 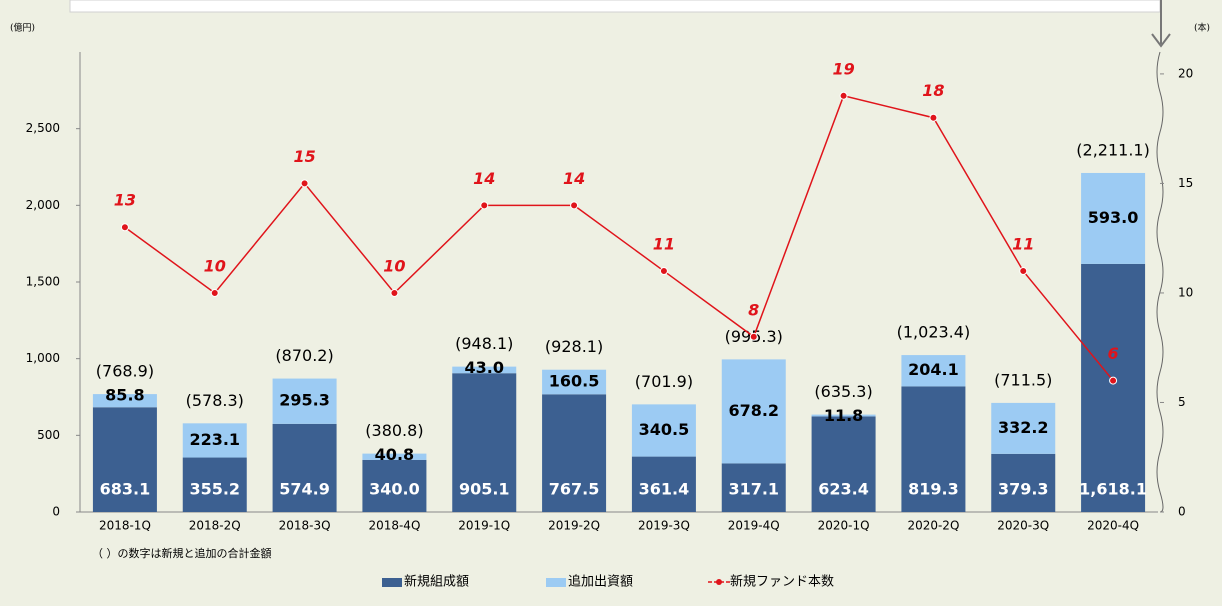 What do you see at coordinates (753, 410) in the screenshot?
I see `value-label: 678.2` at bounding box center [753, 410].